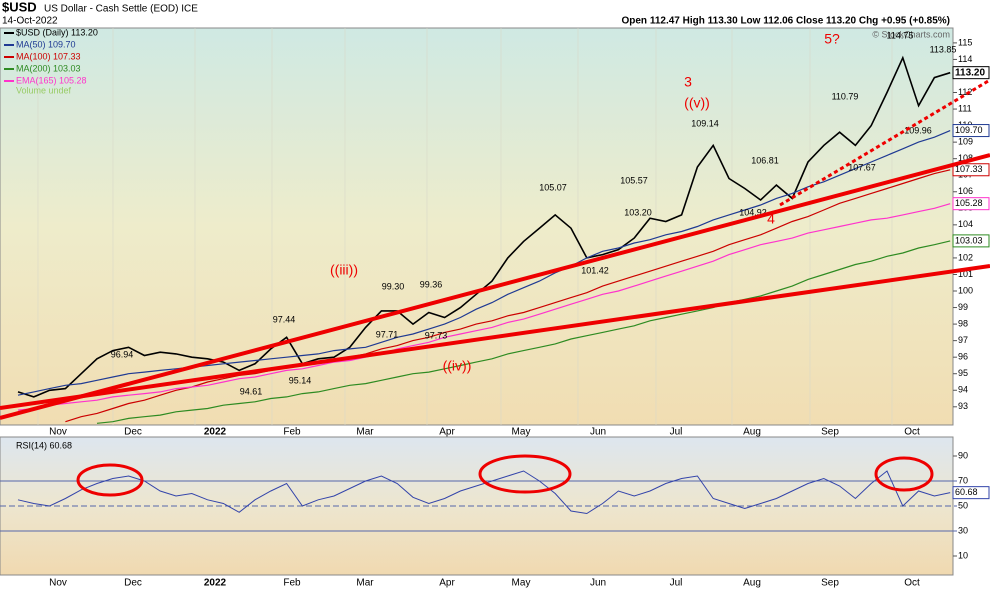 Image resolution: width=990 pixels, height=591 pixels. Describe the element at coordinates (688, 82) in the screenshot. I see `wave-label: 3` at that location.